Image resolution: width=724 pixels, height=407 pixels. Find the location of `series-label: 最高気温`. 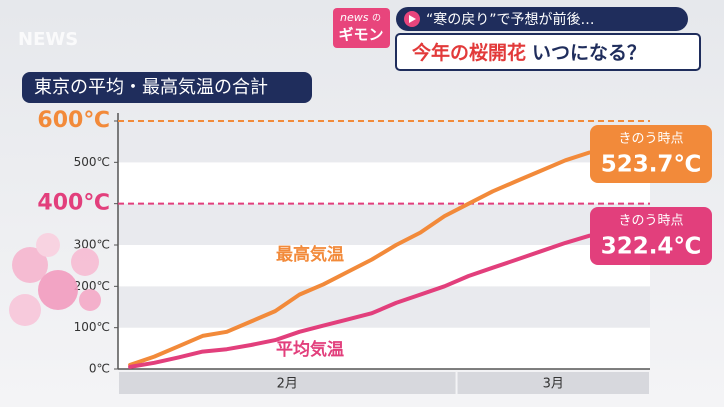

series-label: 最高気温 is located at coordinates (310, 254).